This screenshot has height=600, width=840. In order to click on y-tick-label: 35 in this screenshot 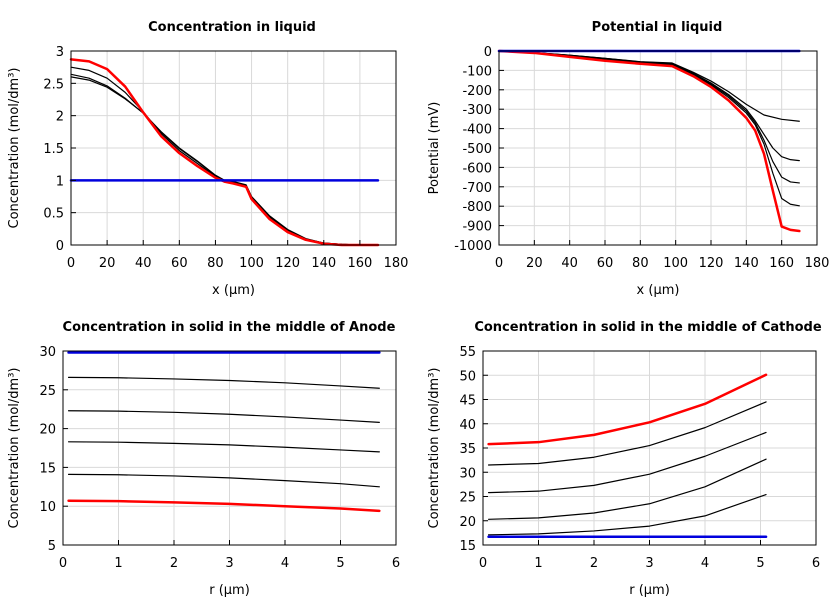, I will do `click(467, 449)`.